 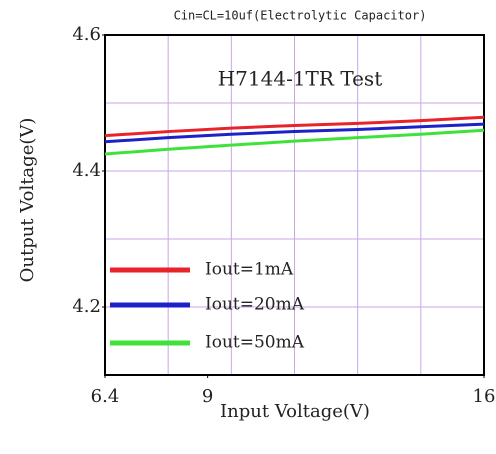 I want to click on legend-label: Iout=20mA, so click(x=255, y=305).